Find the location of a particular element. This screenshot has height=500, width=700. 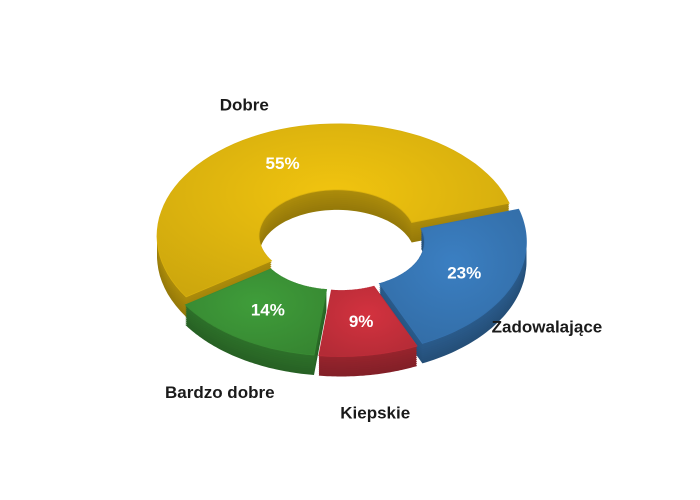

value-label: 23% is located at coordinates (464, 273).